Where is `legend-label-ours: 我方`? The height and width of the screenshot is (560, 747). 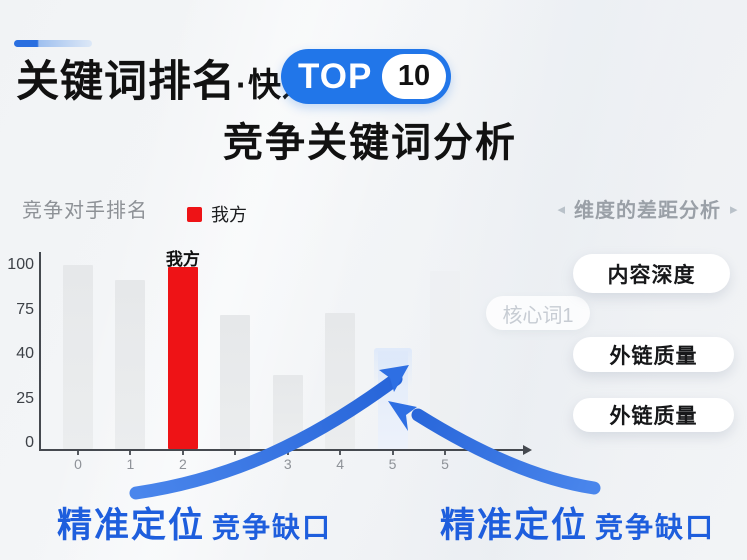 legend-label-ours: 我方 is located at coordinates (229, 215).